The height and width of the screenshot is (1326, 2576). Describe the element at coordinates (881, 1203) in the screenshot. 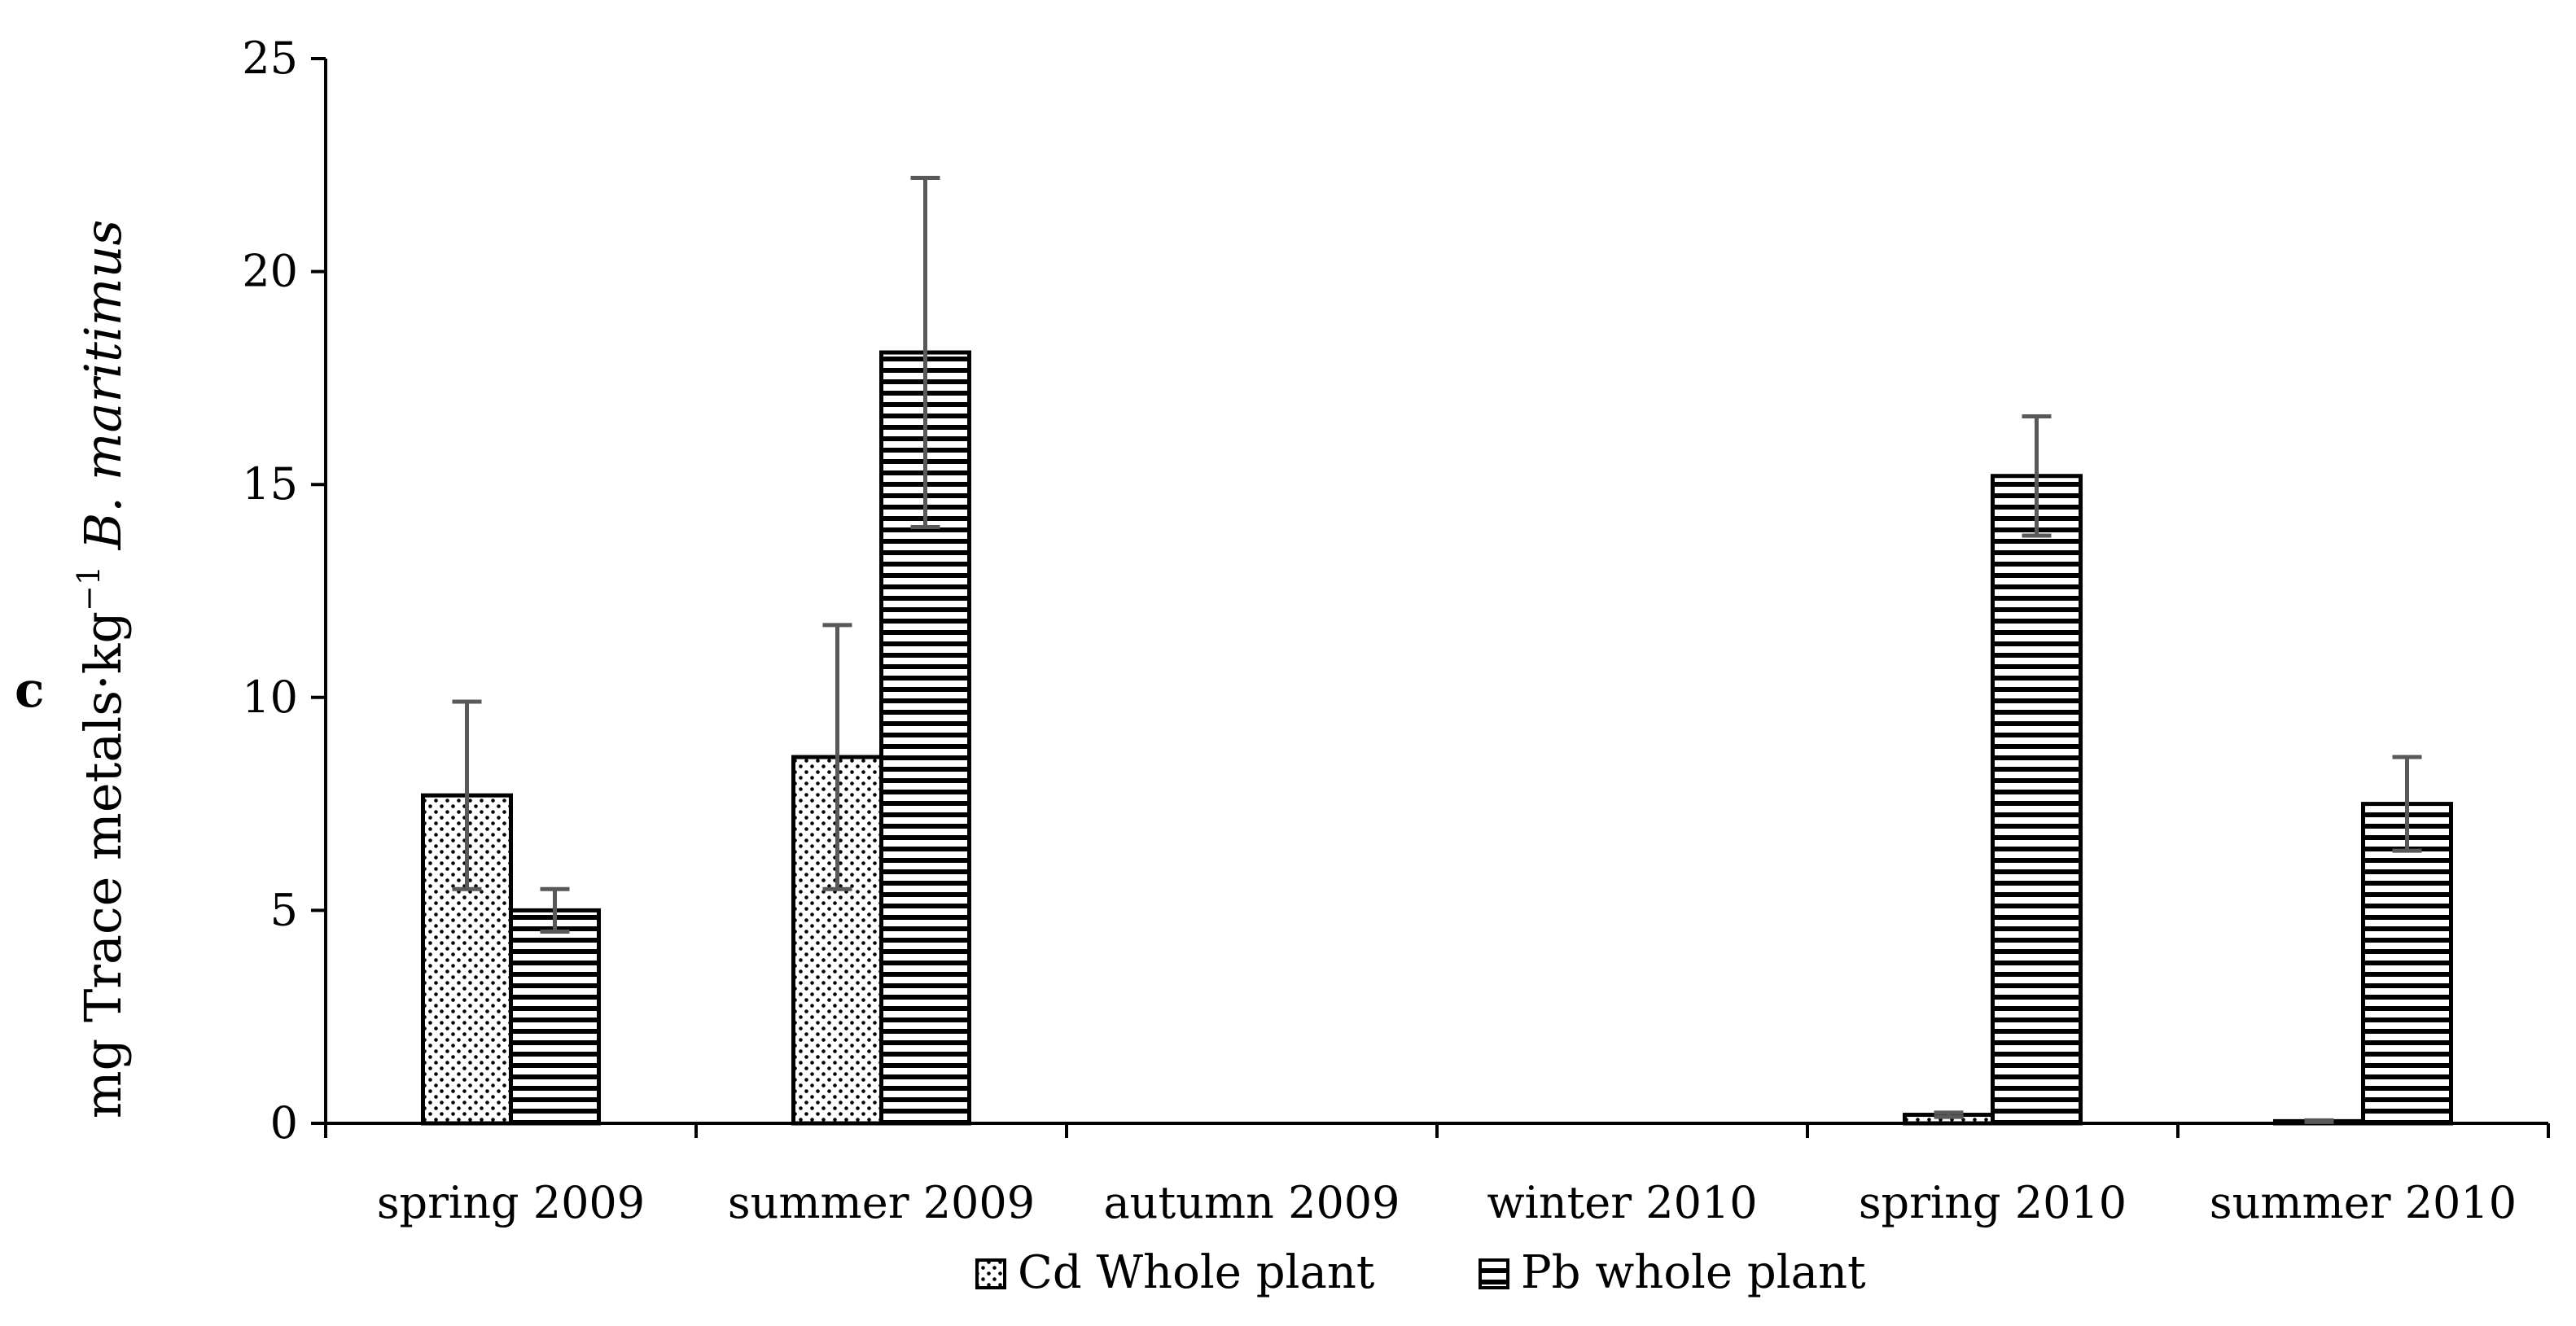

I see `x-tick-label: summer 2009` at that location.